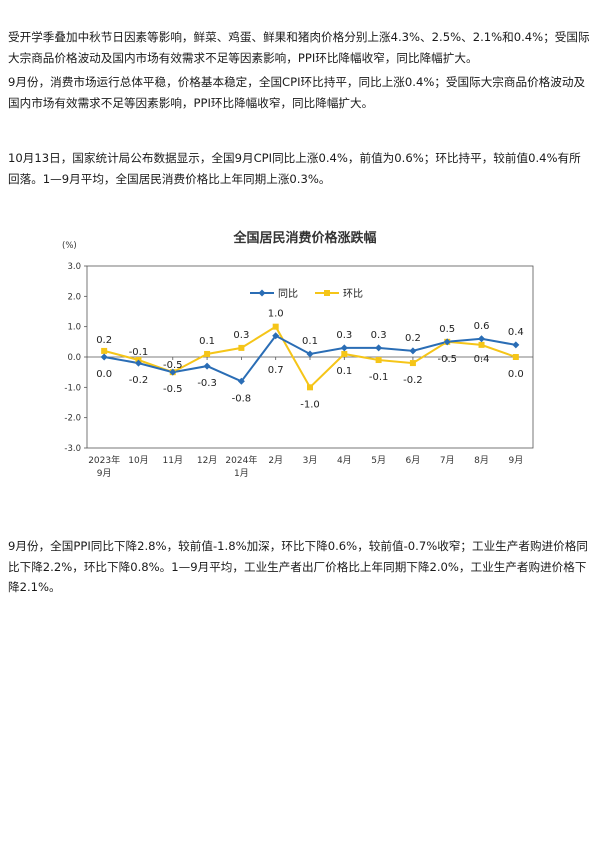  Describe the element at coordinates (241, 466) in the screenshot. I see `x-tick-label: 2024年 1月` at that location.